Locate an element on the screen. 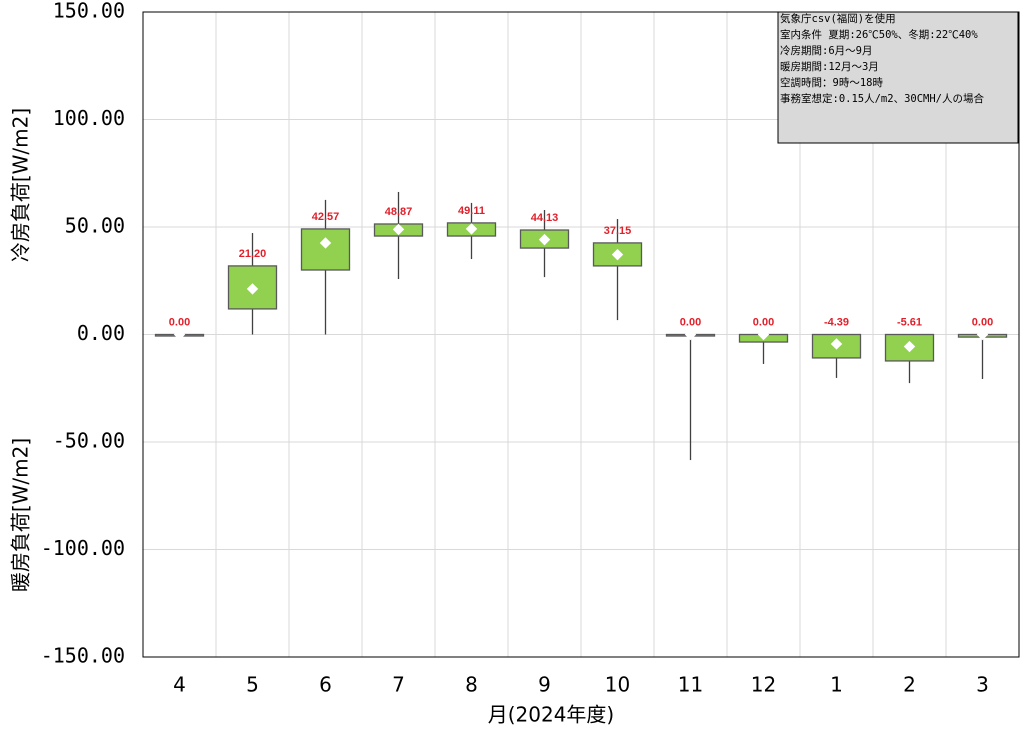 The image size is (1024, 729). x-tick-label: 5 is located at coordinates (252, 685).